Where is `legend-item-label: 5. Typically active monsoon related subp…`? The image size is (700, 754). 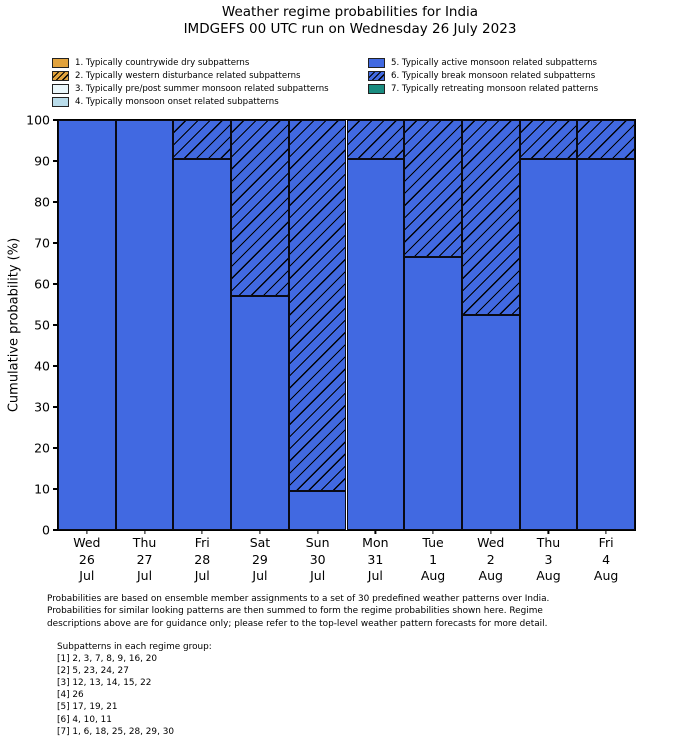
legend-item-label: 5. Typically active monsoon related subp… is located at coordinates (494, 62).